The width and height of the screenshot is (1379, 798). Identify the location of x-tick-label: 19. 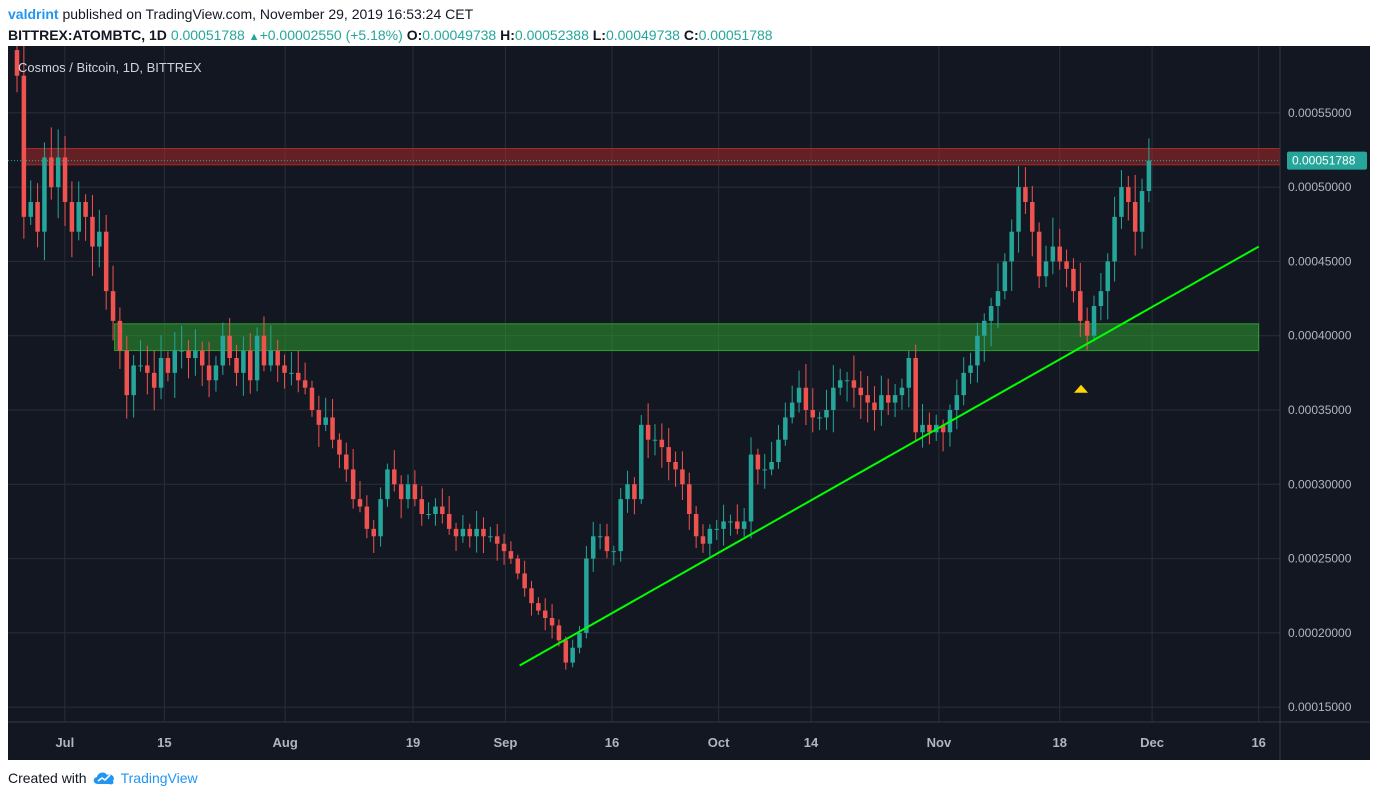
(413, 742).